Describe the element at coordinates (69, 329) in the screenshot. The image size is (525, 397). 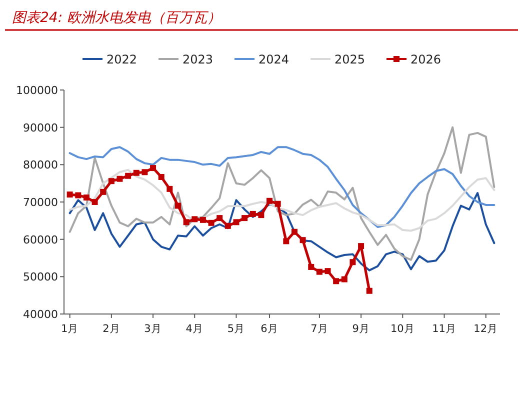
I see `x-tick-label: 1月` at that location.